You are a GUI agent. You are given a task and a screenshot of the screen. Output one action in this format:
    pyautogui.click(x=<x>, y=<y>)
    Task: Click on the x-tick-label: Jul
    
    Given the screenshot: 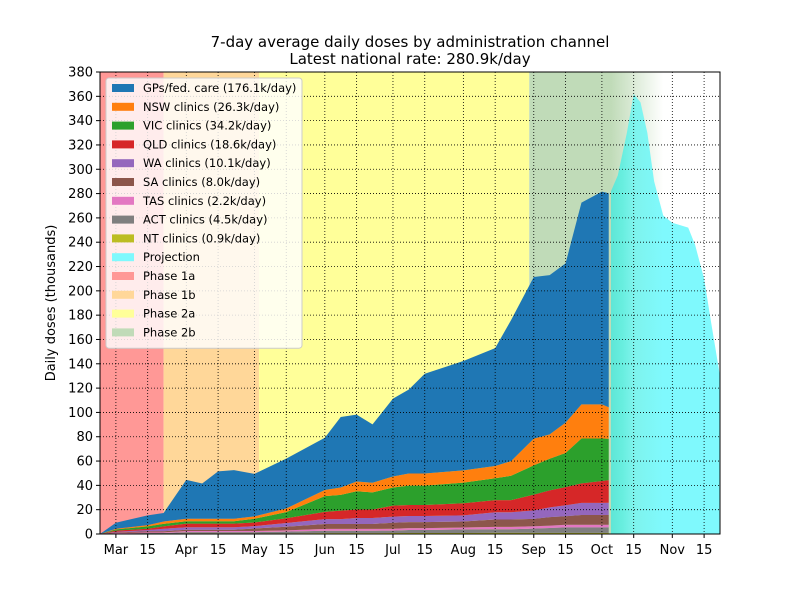 What is the action you would take?
    pyautogui.click(x=392, y=550)
    